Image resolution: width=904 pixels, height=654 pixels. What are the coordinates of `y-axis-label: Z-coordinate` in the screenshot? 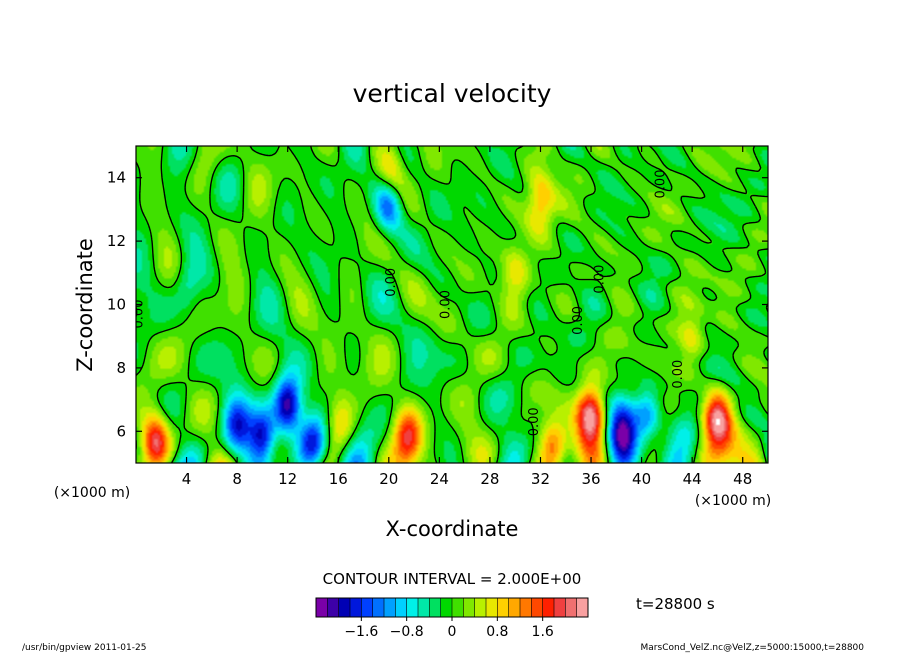 It's located at (85, 305).